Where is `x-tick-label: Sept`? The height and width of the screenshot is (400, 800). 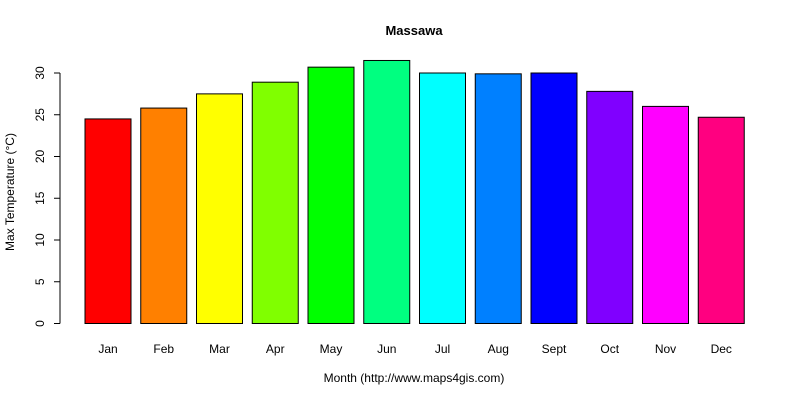
x-tick-label: Sept is located at coordinates (554, 349).